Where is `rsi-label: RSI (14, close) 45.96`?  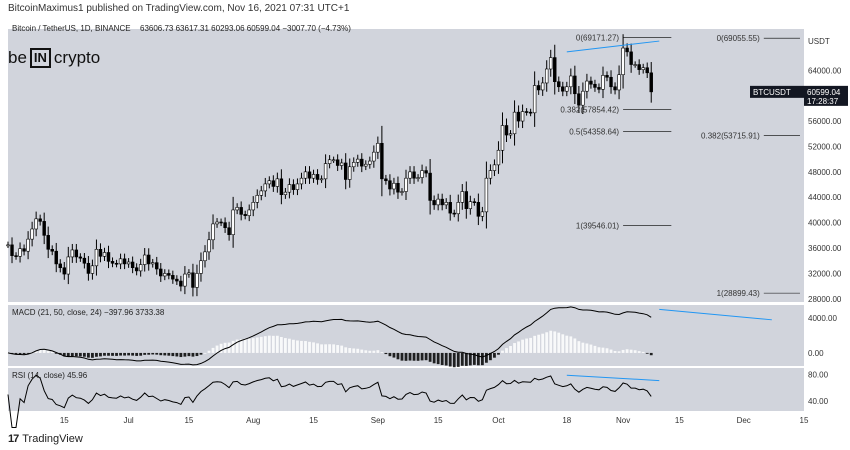
rsi-label: RSI (14, close) 45.96 is located at coordinates (50, 375).